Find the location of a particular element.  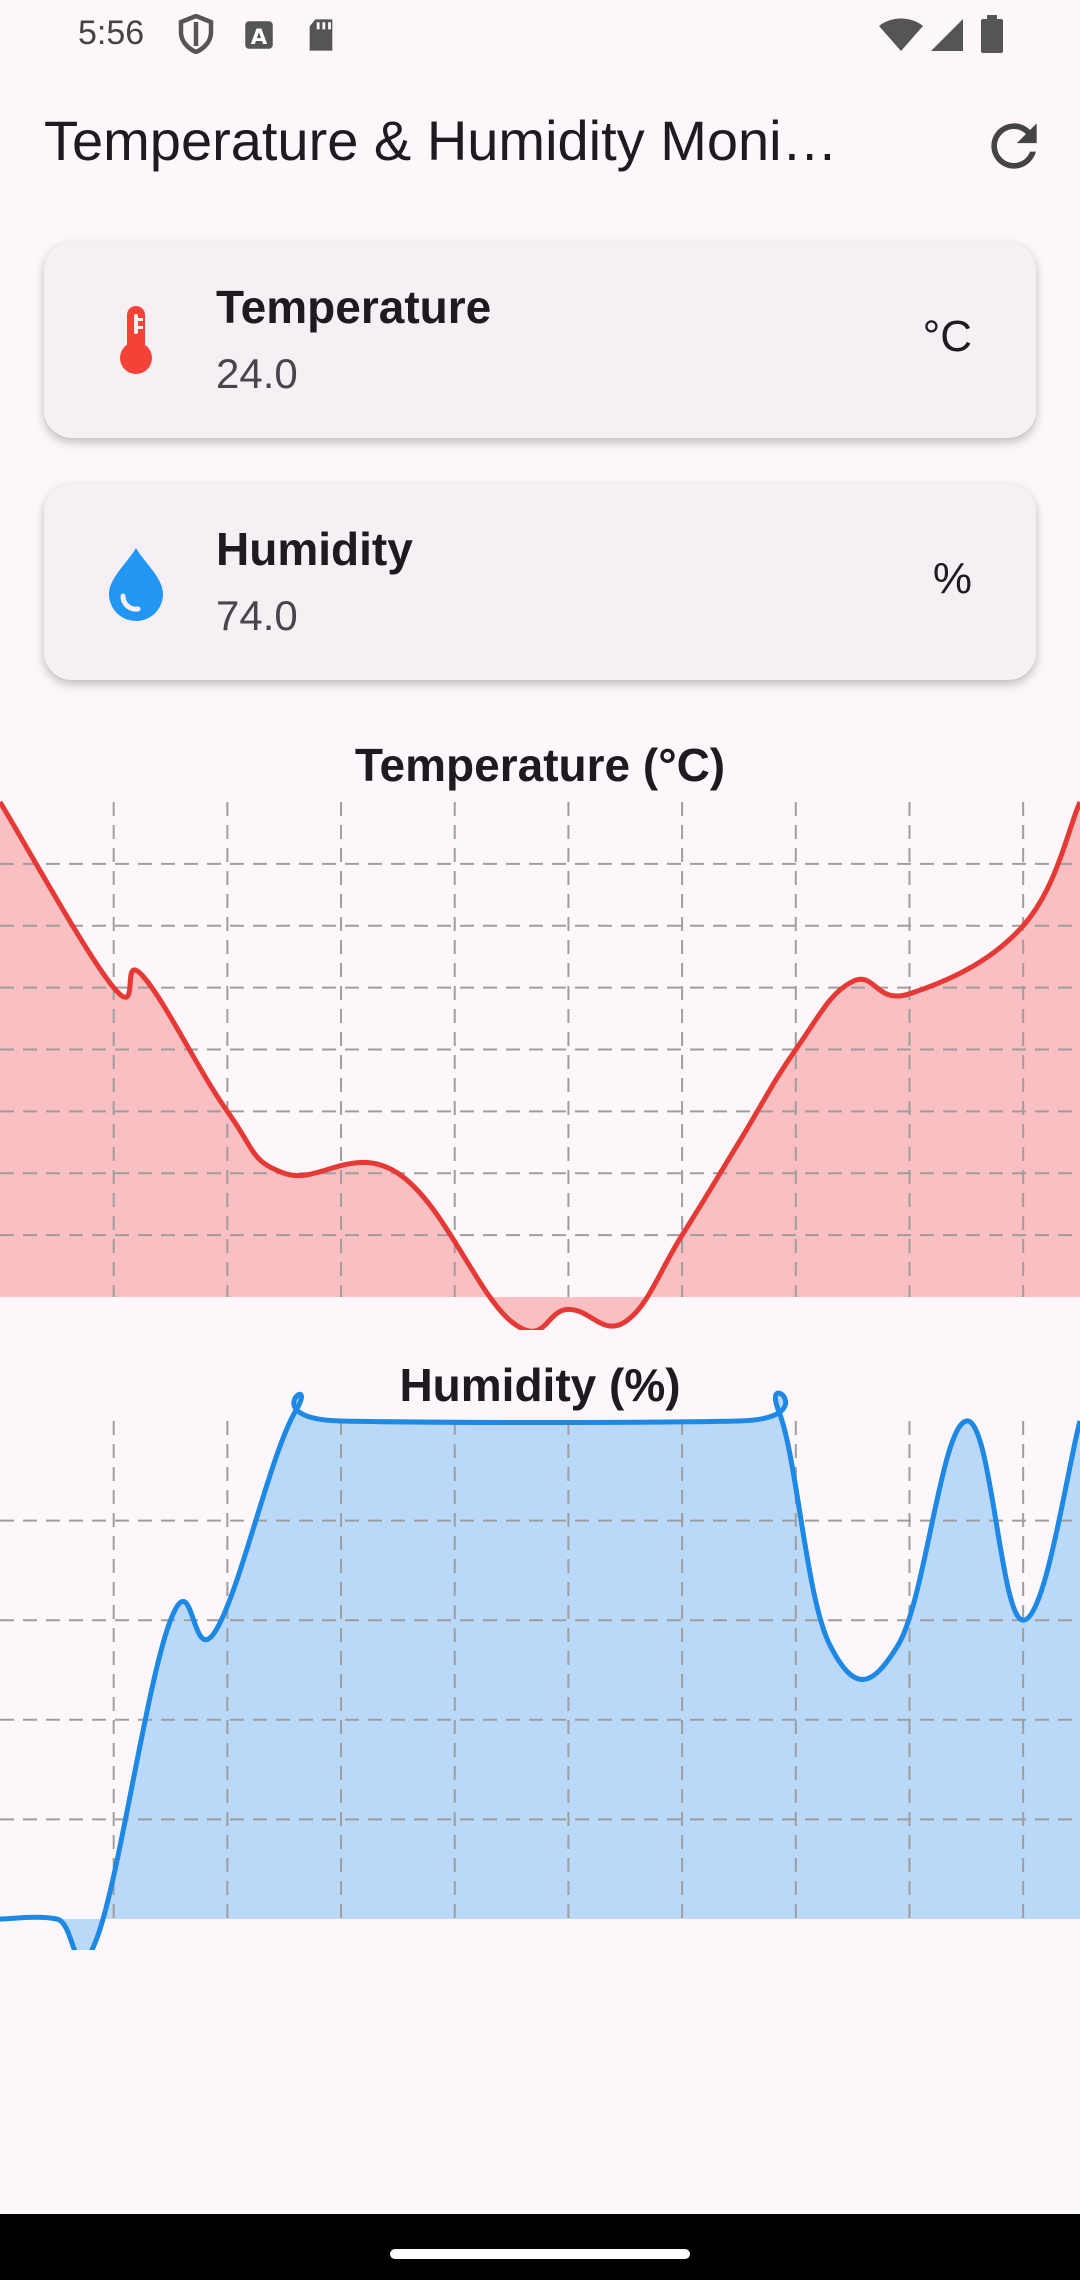

temperature-value: 24.0 is located at coordinates (257, 373).